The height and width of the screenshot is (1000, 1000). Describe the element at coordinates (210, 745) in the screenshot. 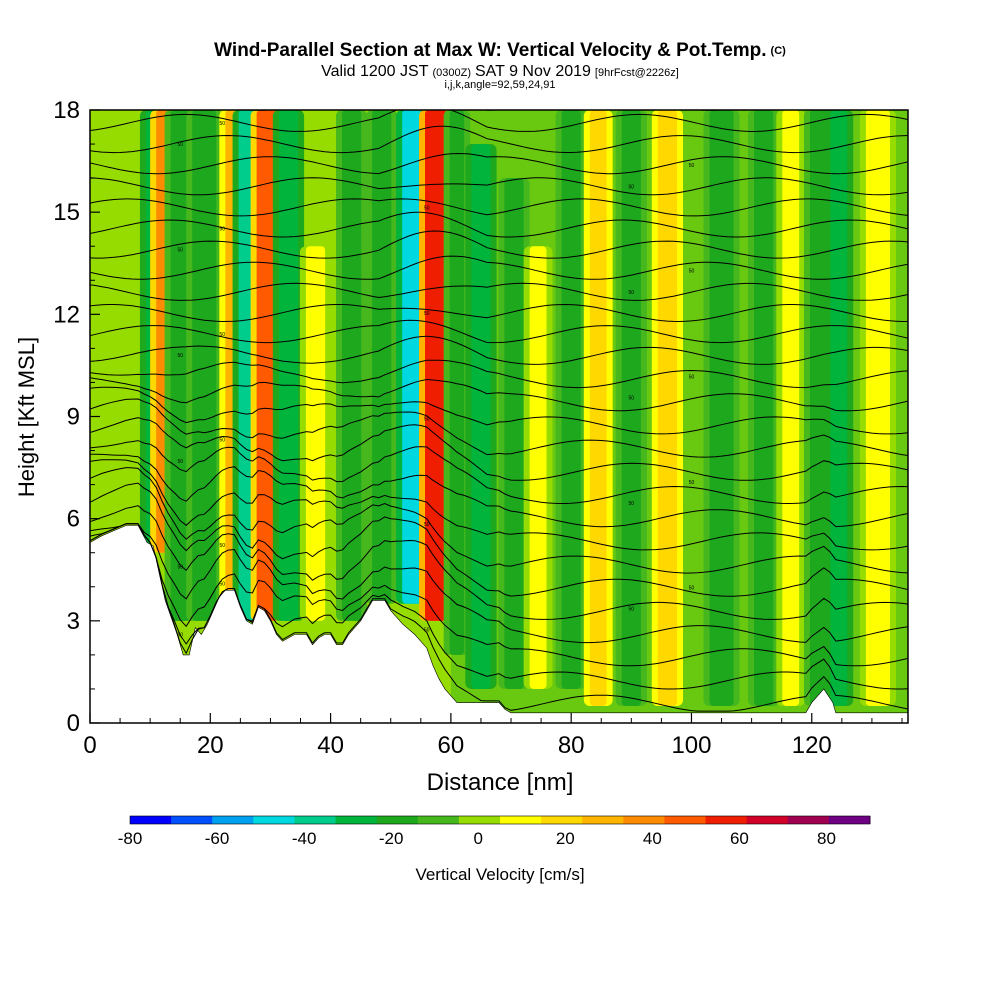

I see `x-tick-label: 20` at that location.